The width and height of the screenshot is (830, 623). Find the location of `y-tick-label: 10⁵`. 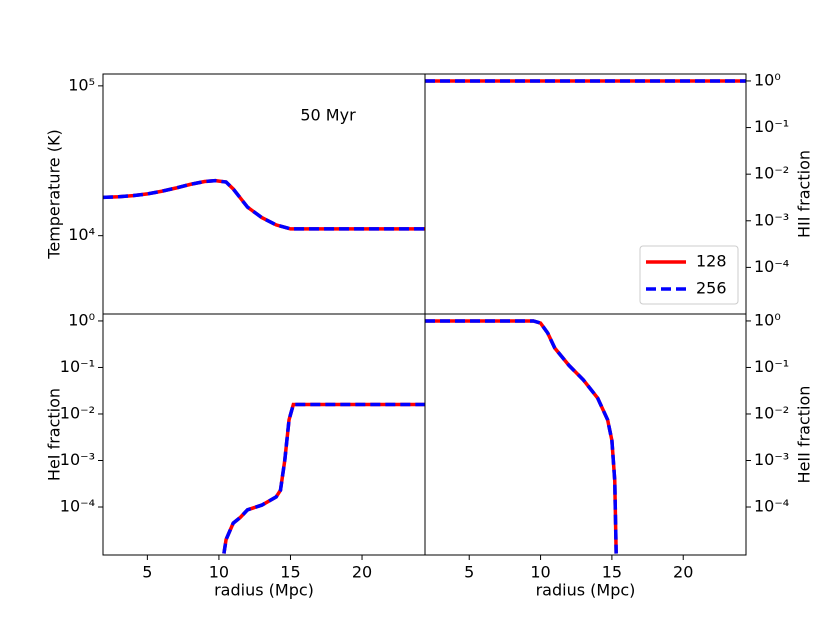

y-tick-label: 10⁵ is located at coordinates (81, 84).